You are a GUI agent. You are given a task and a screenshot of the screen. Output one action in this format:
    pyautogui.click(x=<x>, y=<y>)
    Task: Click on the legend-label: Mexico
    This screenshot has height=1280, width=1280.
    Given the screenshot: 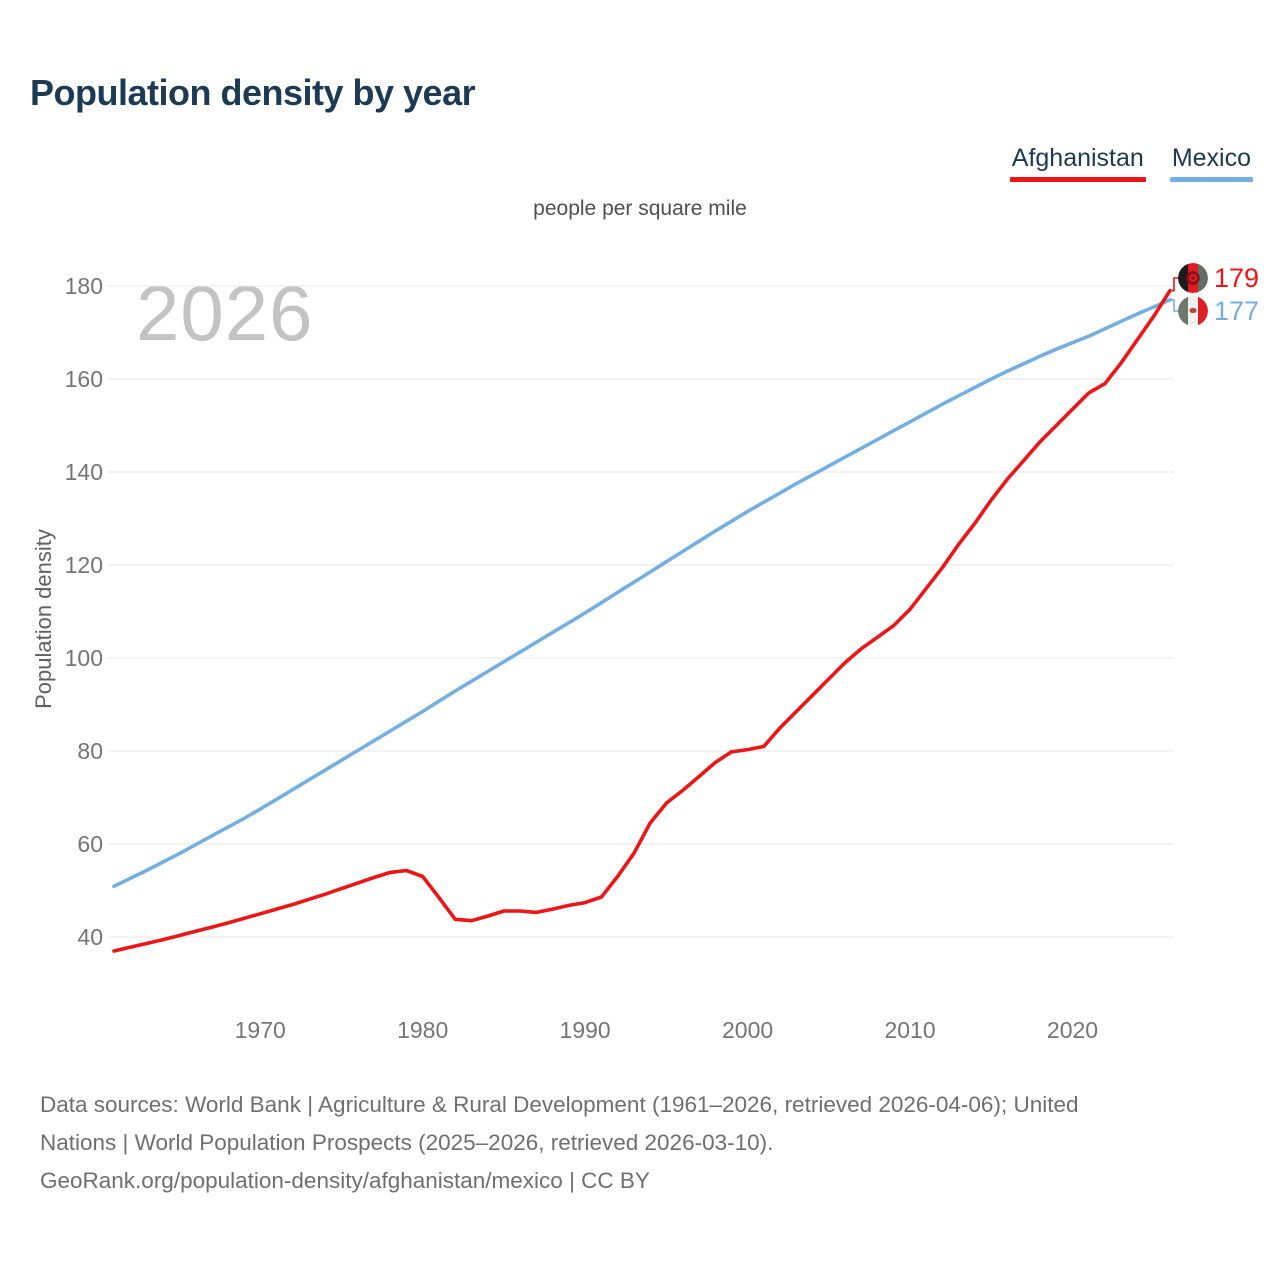 What is the action you would take?
    pyautogui.click(x=1211, y=158)
    